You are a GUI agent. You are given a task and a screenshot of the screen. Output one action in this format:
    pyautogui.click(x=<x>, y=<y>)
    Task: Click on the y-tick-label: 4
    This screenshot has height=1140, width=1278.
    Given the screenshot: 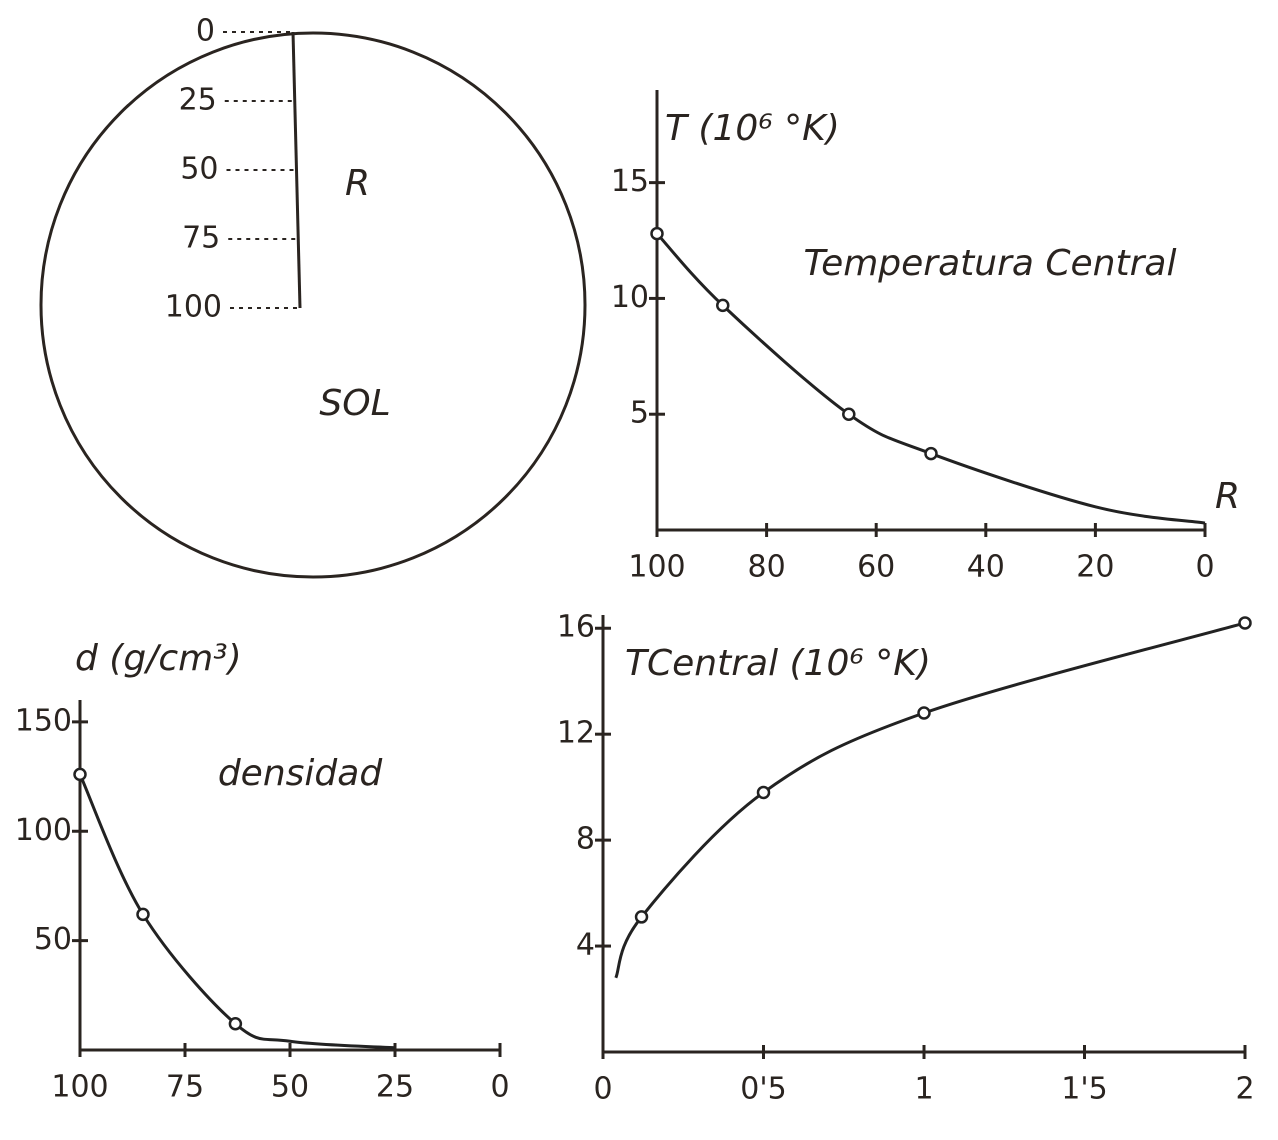 What is the action you would take?
    pyautogui.click(x=585, y=945)
    